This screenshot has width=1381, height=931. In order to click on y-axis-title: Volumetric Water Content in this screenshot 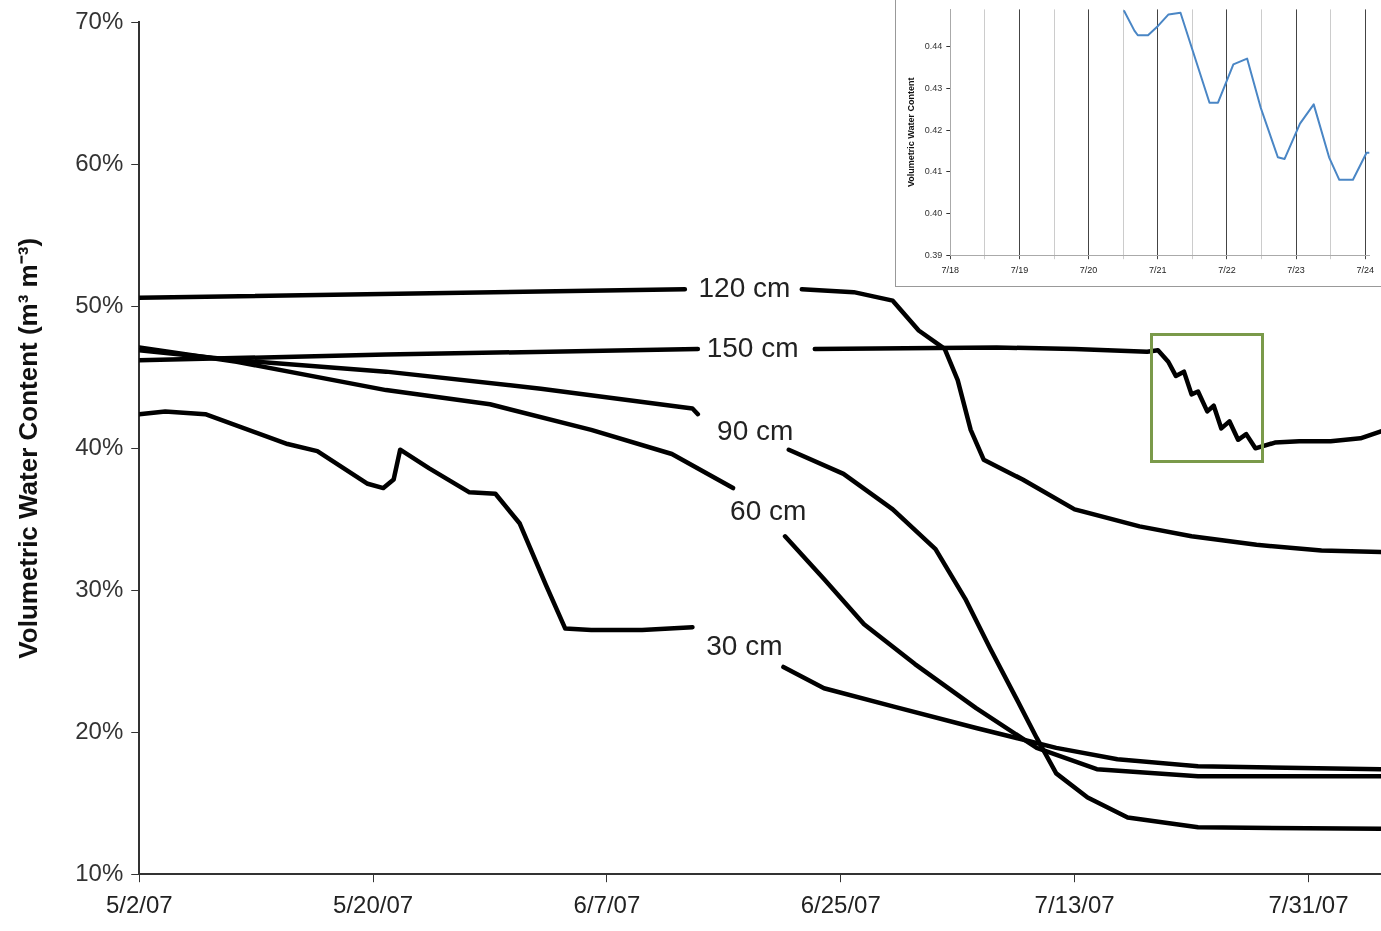, I will do `click(910, 132)`.